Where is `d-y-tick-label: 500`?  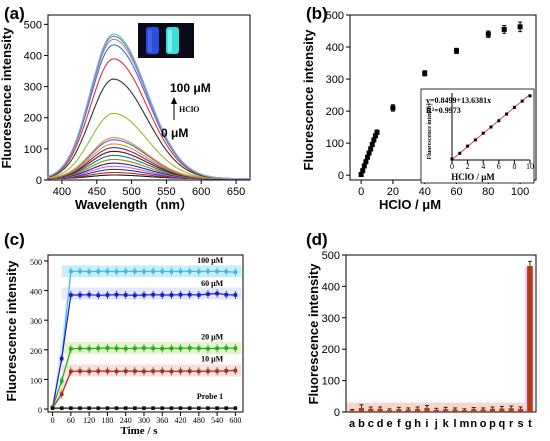 d-y-tick-label: 500 is located at coordinates (331, 256).